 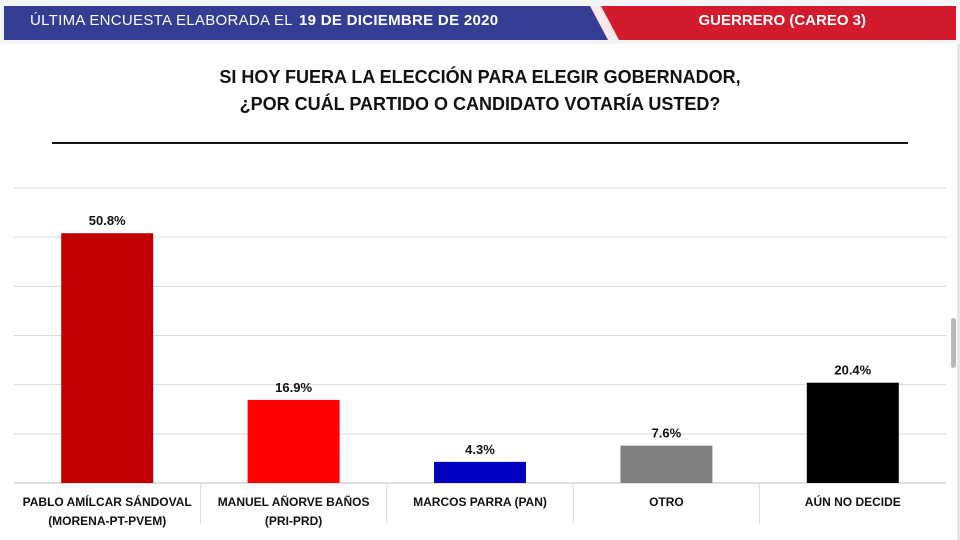 I want to click on page-edge, so click(x=958, y=292).